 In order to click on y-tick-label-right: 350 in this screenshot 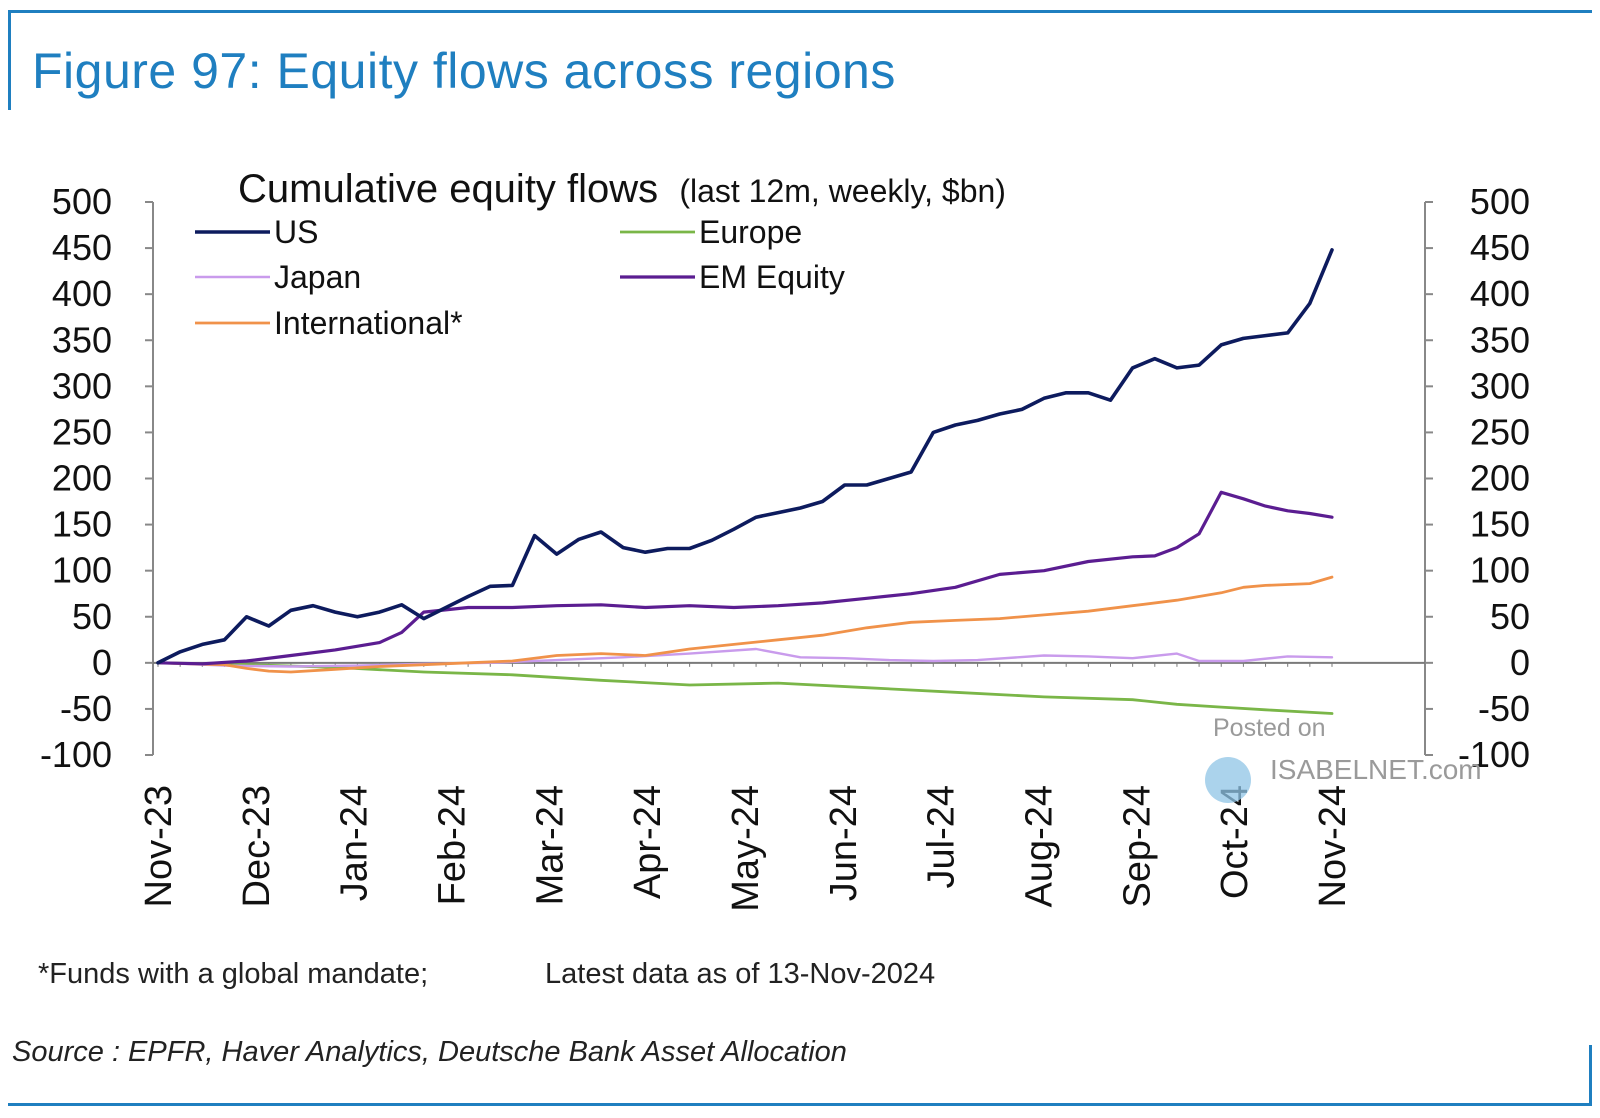, I will do `click(1500, 339)`.